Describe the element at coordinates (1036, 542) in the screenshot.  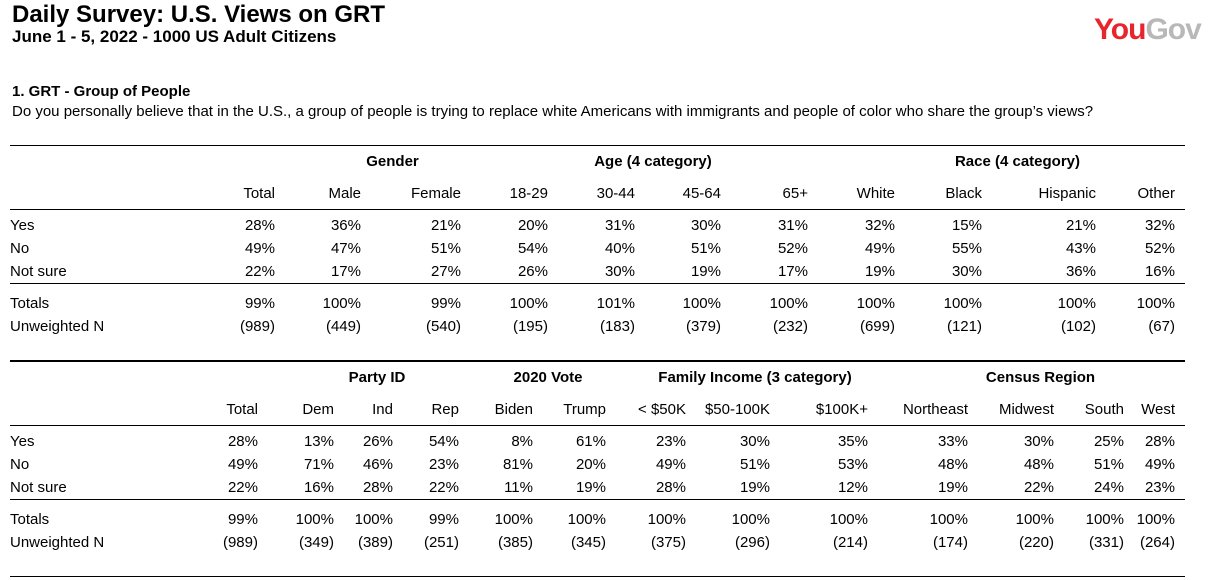
I see `unweighted-n-row-cell: (220)` at that location.